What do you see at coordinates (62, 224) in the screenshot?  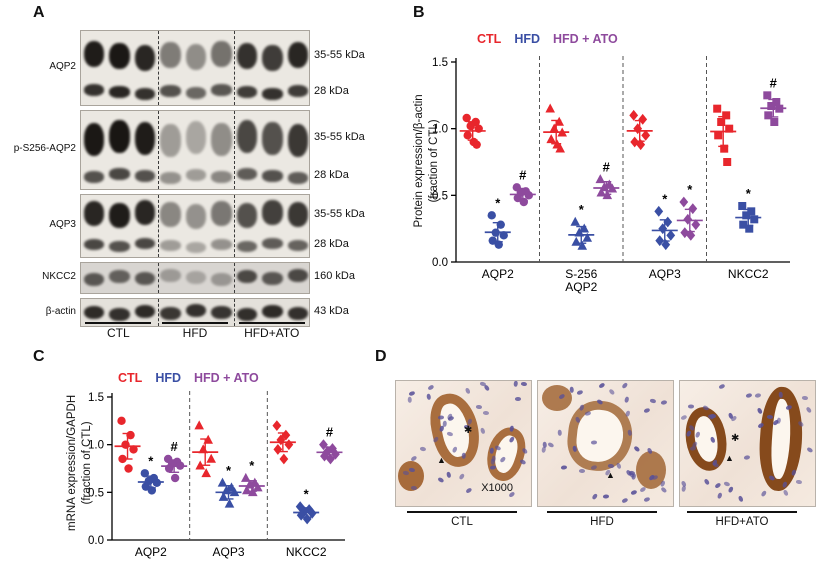 I see `protein-label: AQP3` at bounding box center [62, 224].